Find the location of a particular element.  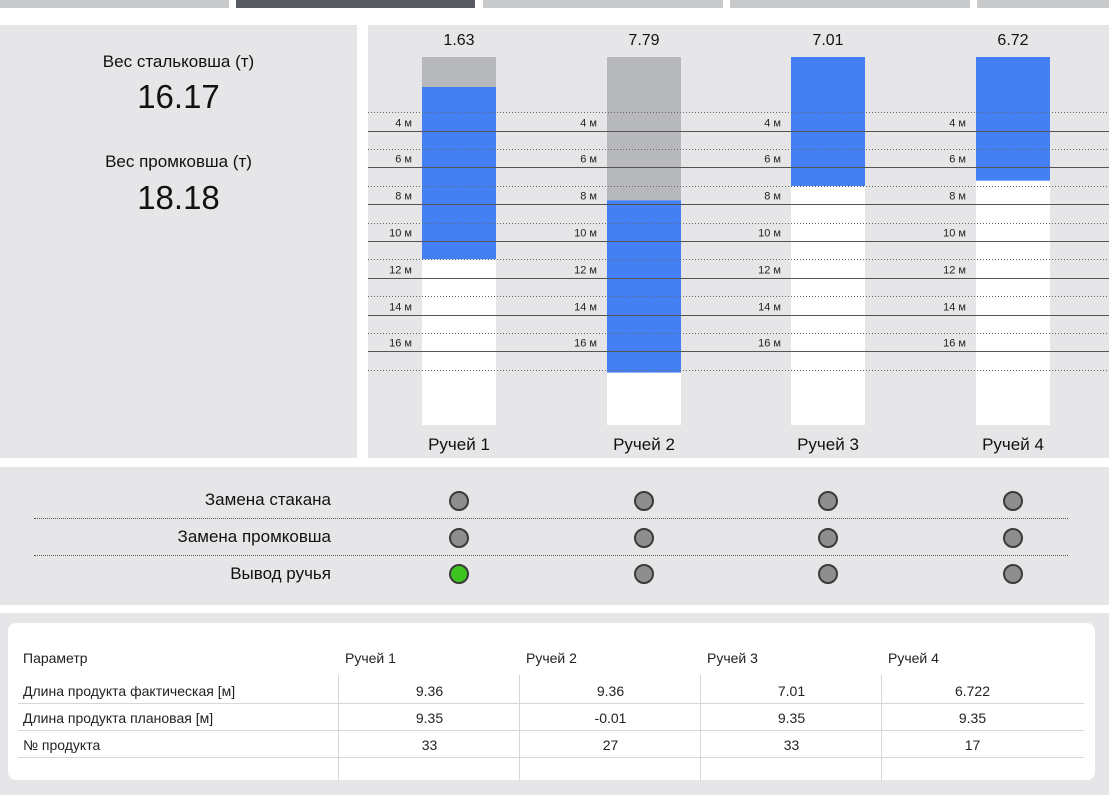

tab-strip is located at coordinates (554, 9).